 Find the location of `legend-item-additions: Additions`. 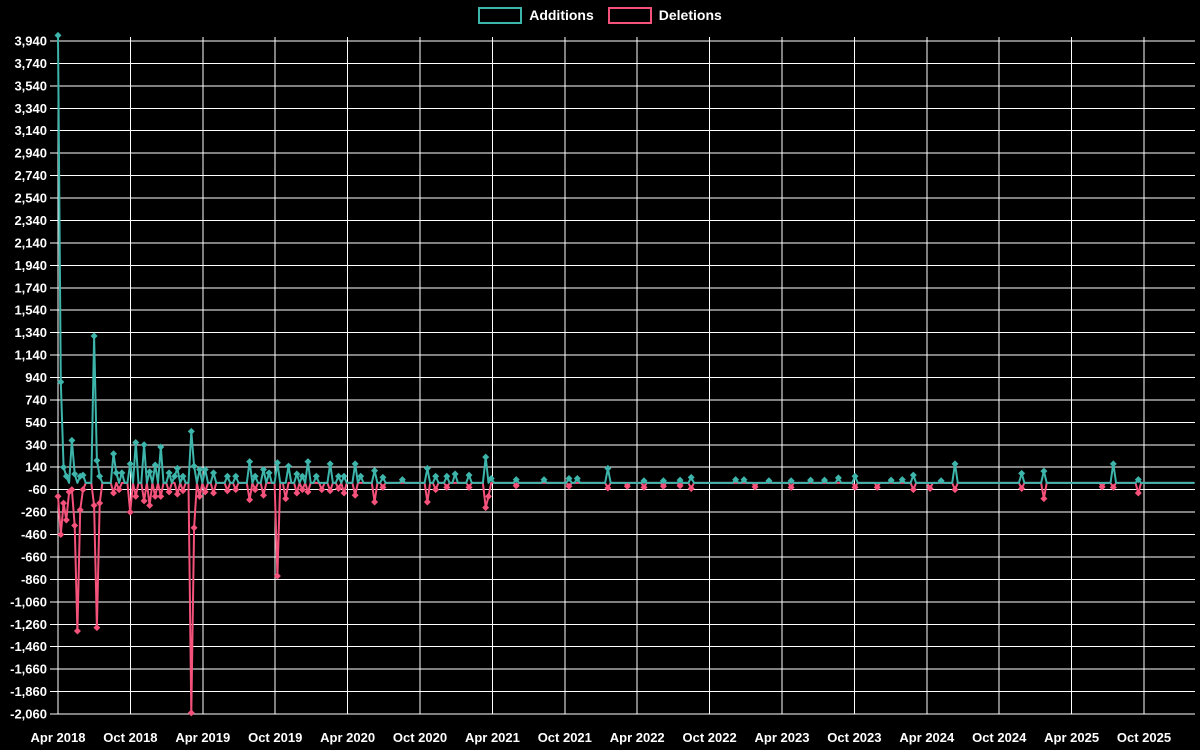

legend-item-additions: Additions is located at coordinates (536, 15).